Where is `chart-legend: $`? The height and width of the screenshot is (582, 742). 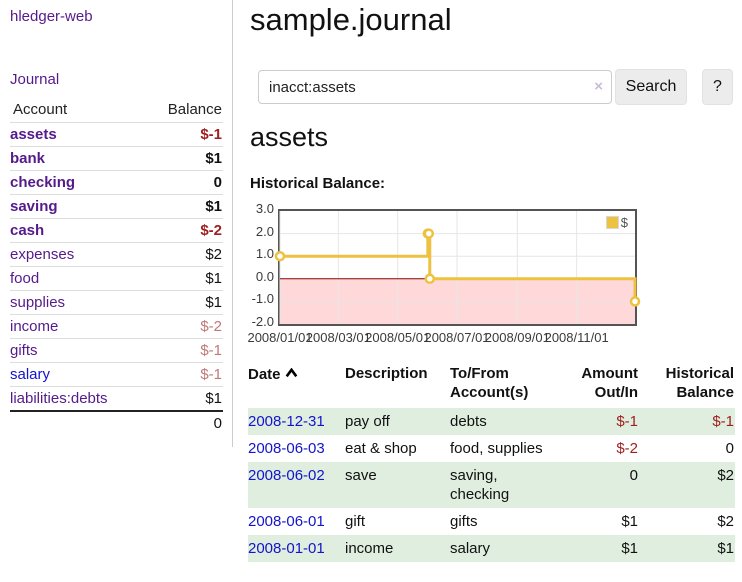
chart-legend: $ is located at coordinates (616, 222).